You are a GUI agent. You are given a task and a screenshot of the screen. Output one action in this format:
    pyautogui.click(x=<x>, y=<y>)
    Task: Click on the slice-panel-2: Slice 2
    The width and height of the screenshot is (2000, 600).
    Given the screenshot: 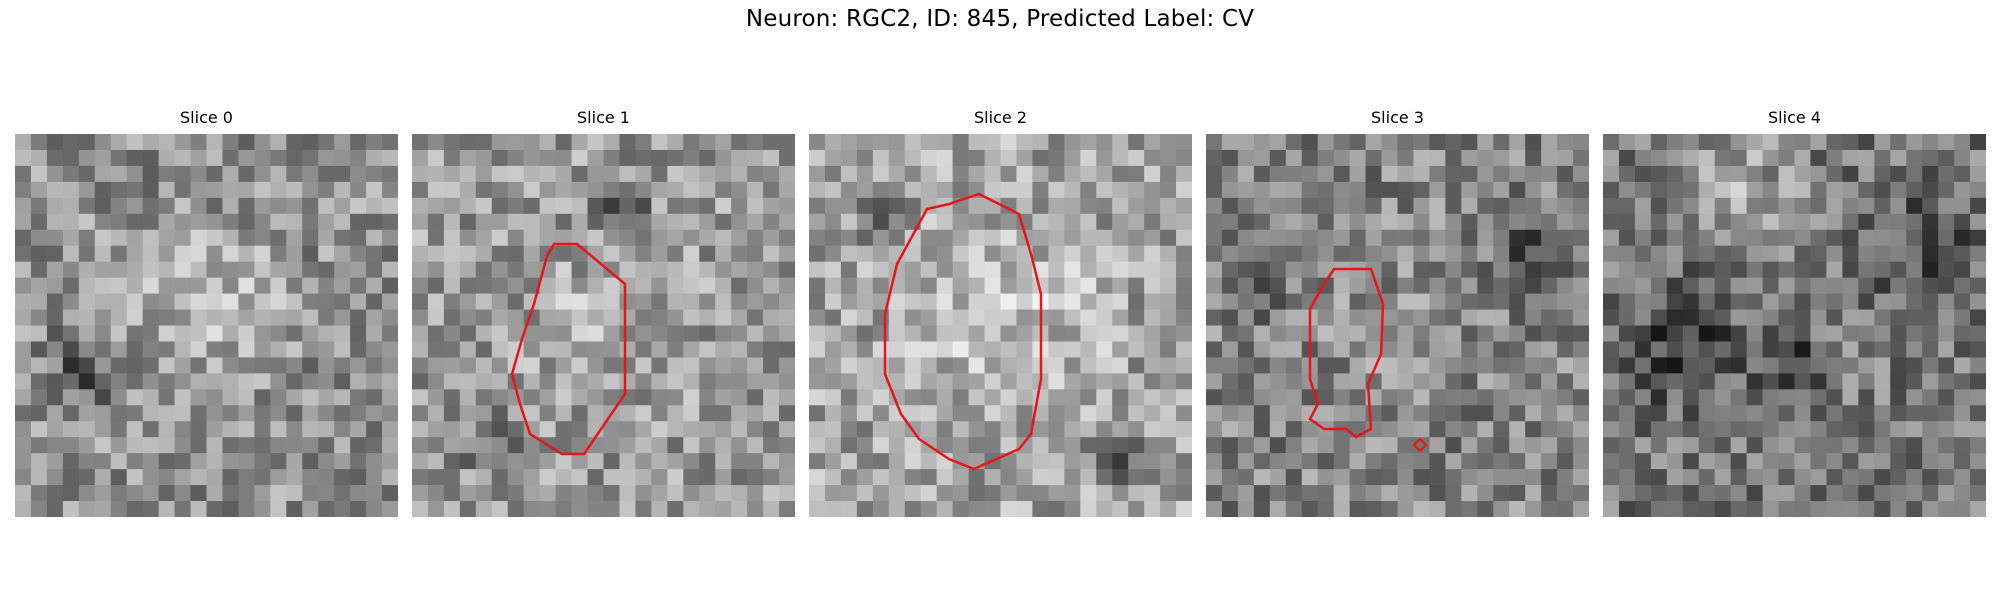 What is the action you would take?
    pyautogui.click(x=1000, y=312)
    